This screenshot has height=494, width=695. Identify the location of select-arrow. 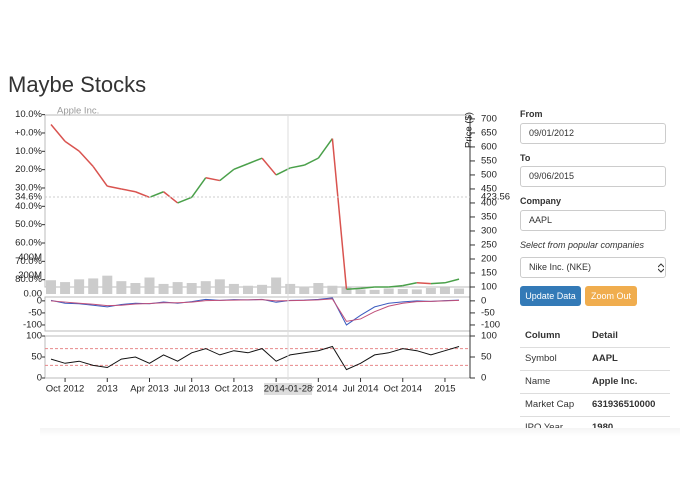
(661, 268).